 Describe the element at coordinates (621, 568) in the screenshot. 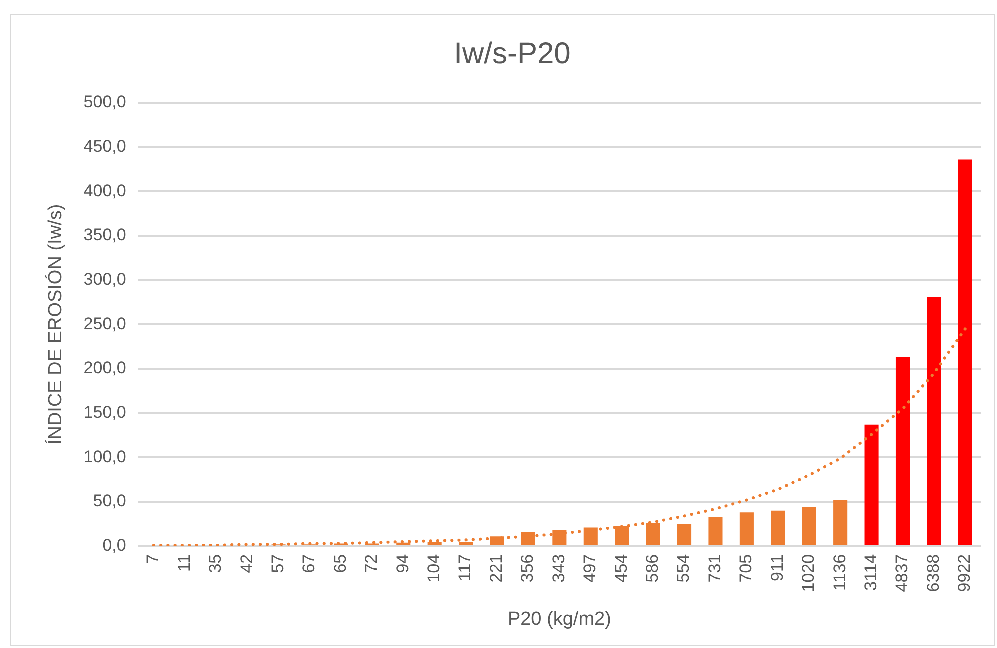

I see `x-tick-label: 454` at that location.